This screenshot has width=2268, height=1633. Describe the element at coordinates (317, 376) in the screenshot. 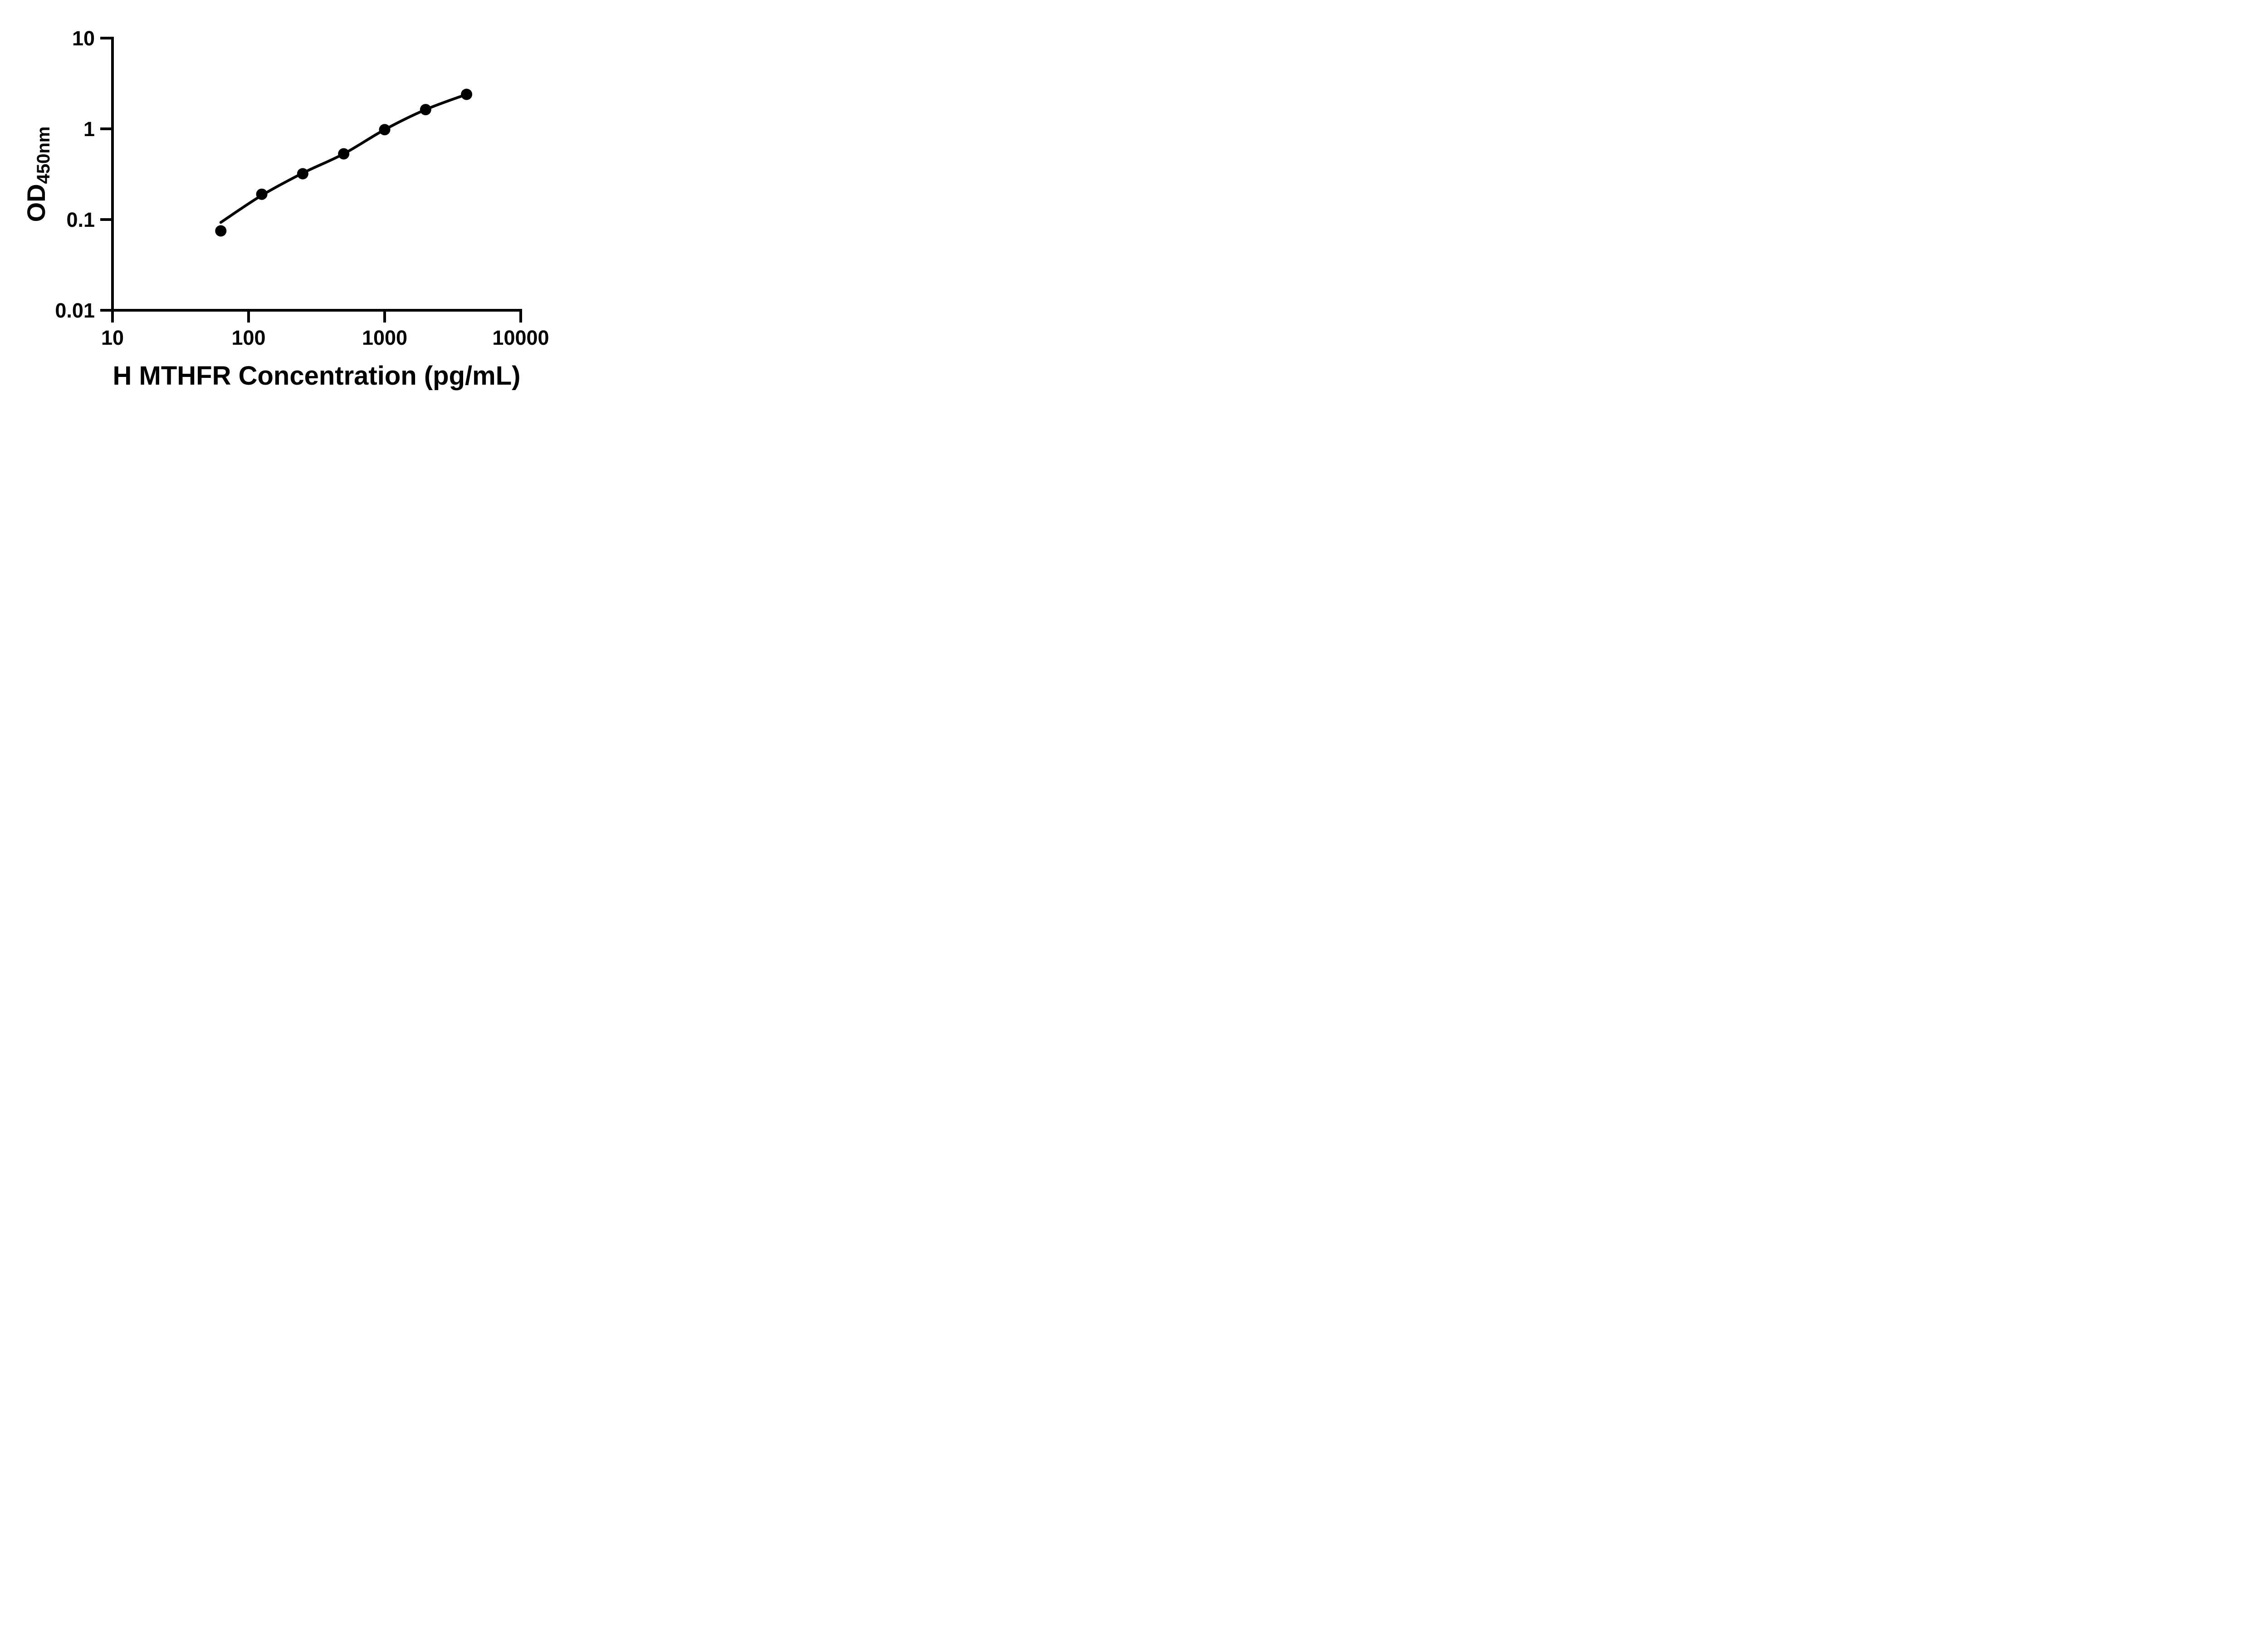

I see `x-axis-title: H MTHFR Concentration (pg/mL)` at that location.